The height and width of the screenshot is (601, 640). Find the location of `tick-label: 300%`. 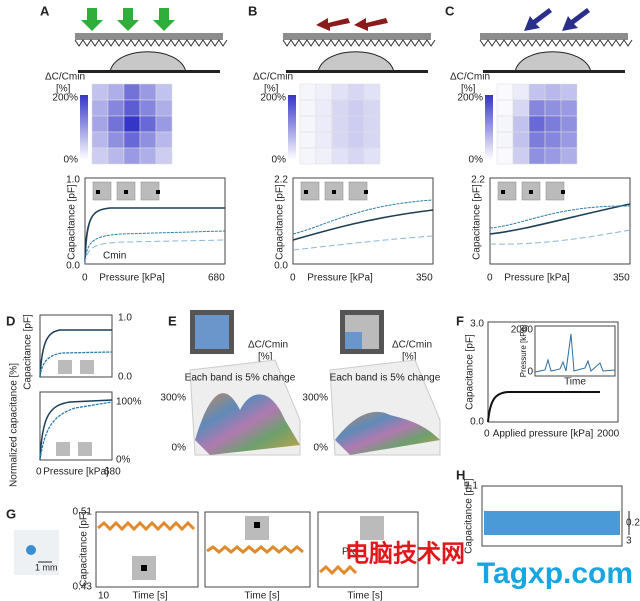

tick-label: 300% is located at coordinates (173, 398).